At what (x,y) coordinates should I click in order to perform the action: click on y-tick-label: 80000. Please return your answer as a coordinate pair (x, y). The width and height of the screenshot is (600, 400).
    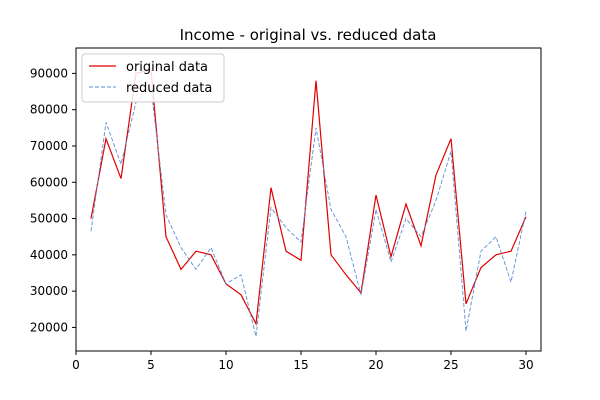
    Looking at the image, I should click on (49, 110).